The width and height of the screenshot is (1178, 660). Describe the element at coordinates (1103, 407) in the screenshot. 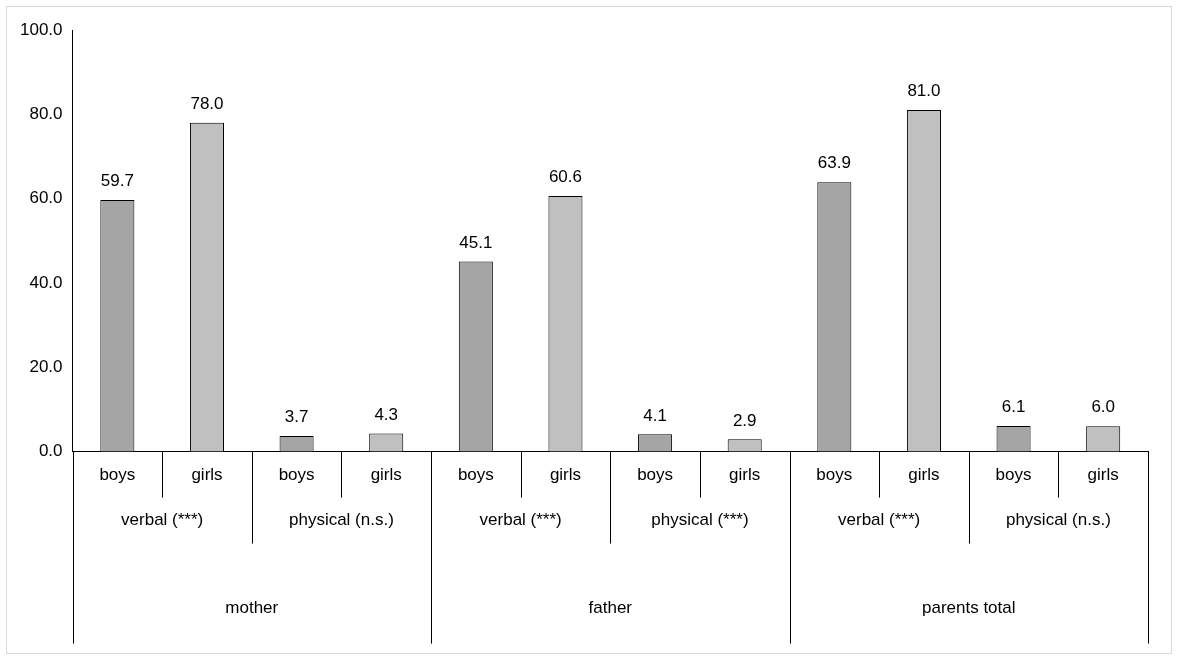

I see `data-label: 6.0` at that location.